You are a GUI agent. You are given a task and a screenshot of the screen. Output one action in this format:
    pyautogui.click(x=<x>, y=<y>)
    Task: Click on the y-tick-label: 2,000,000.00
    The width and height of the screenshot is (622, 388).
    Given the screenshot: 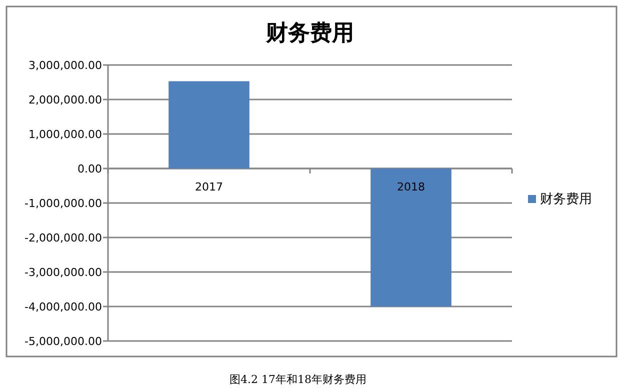 What is the action you would take?
    pyautogui.click(x=65, y=100)
    